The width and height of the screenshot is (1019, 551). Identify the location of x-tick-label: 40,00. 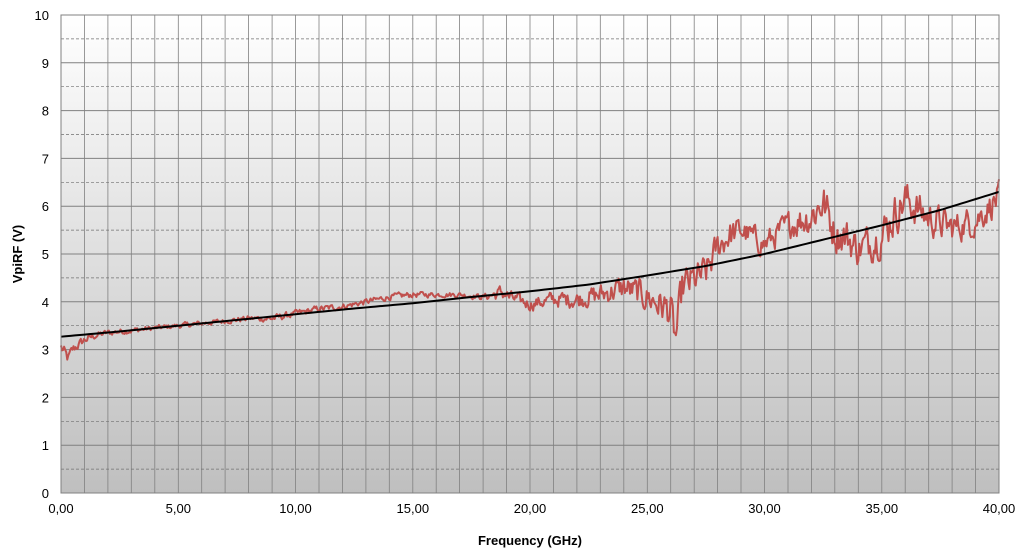
(999, 508).